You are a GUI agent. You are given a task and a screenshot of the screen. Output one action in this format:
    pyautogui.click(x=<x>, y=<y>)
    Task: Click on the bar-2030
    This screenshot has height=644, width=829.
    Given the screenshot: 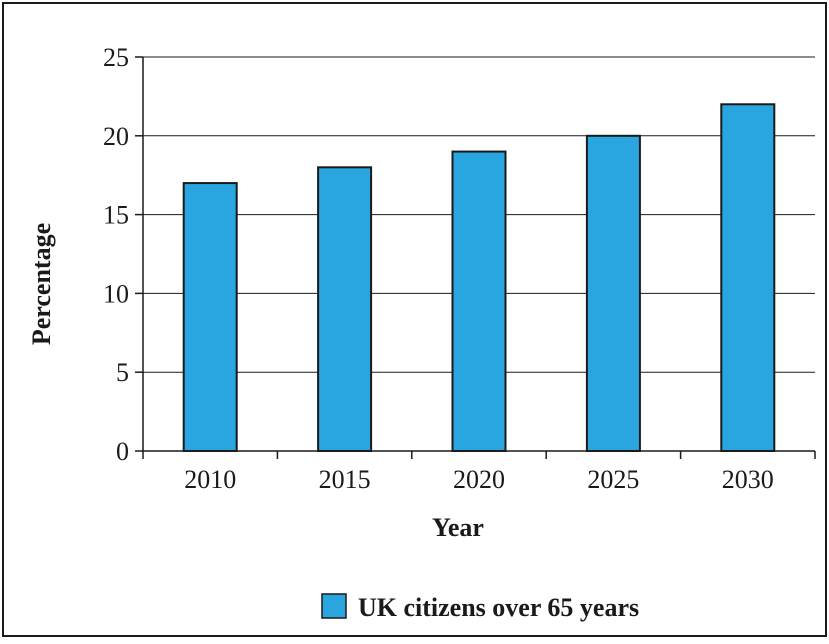 What is the action you would take?
    pyautogui.click(x=748, y=277)
    